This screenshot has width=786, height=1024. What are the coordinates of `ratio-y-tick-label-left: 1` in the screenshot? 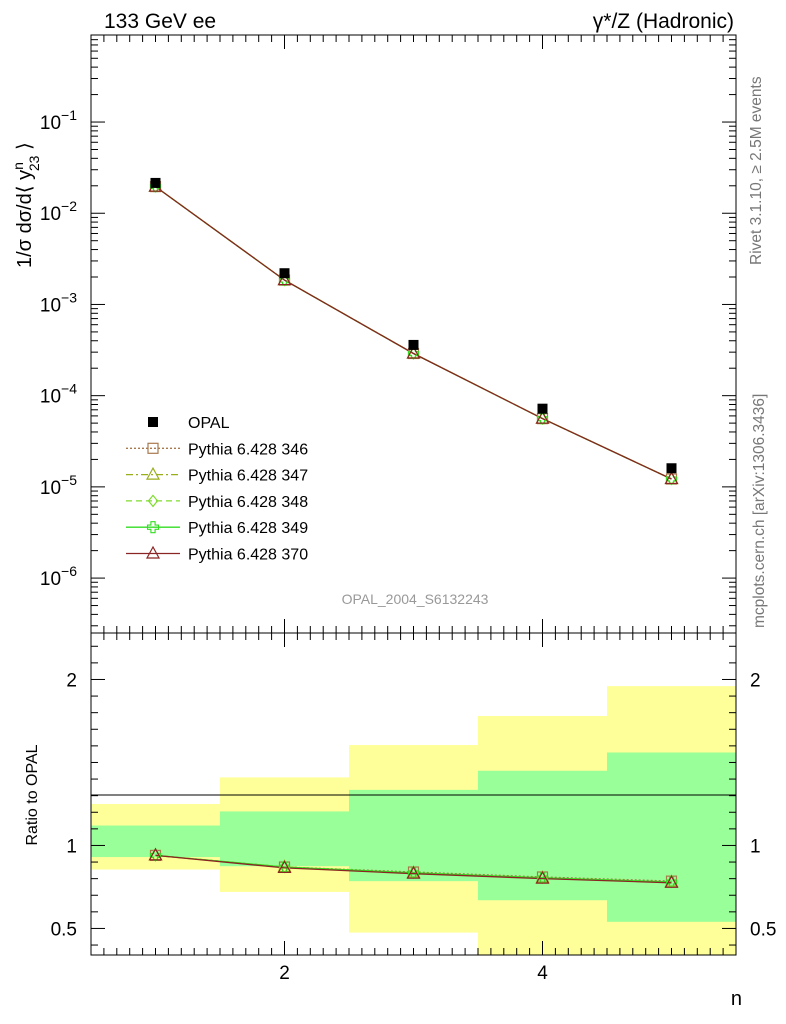 It's located at (71, 846).